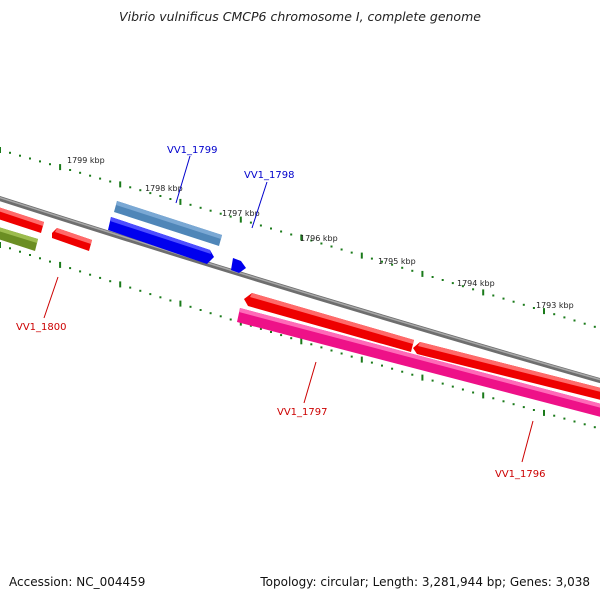 The width and height of the screenshot is (600, 600). What do you see at coordinates (19, 238) in the screenshot?
I see `green-feature` at bounding box center [19, 238].